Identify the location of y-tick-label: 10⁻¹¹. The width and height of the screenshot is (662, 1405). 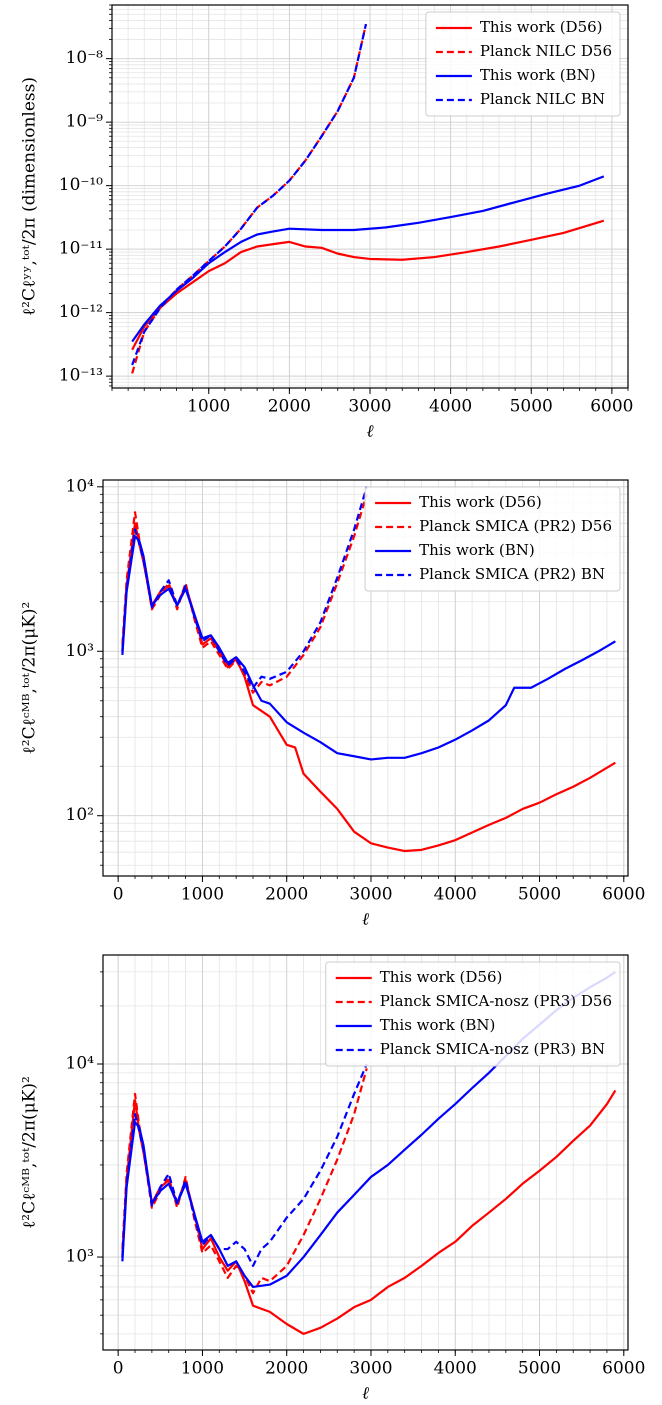
(81, 249).